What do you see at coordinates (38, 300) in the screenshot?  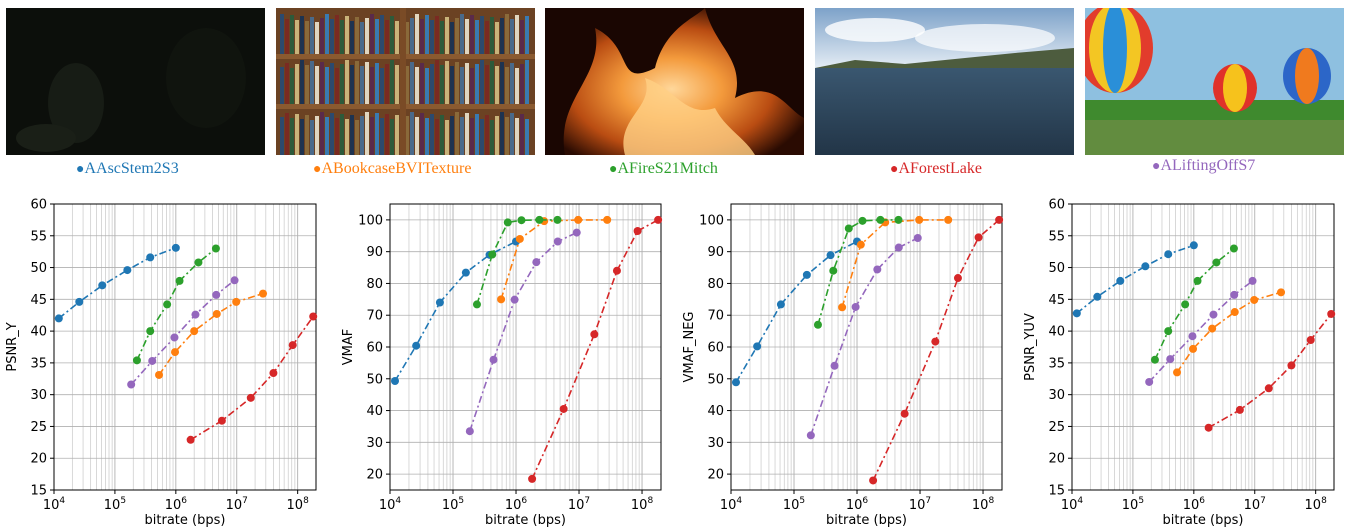 I see `y-tick-label: 45` at bounding box center [38, 300].